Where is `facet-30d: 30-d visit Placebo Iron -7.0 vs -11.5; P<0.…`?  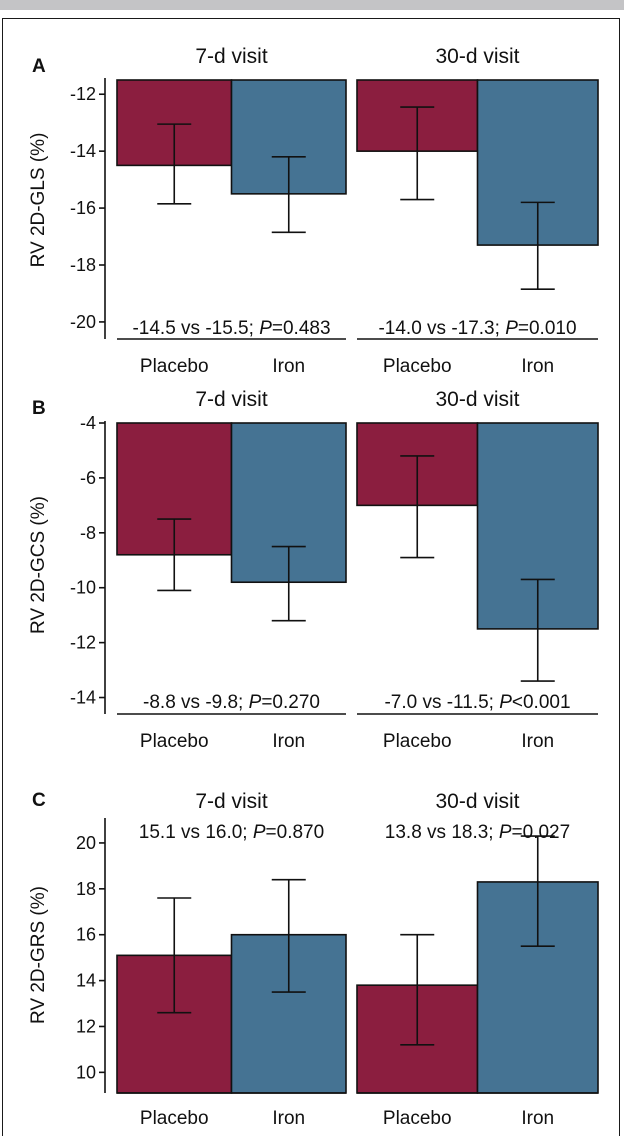 facet-30d: 30-d visit Placebo Iron -7.0 vs -11.5; P<0.… is located at coordinates (477, 570).